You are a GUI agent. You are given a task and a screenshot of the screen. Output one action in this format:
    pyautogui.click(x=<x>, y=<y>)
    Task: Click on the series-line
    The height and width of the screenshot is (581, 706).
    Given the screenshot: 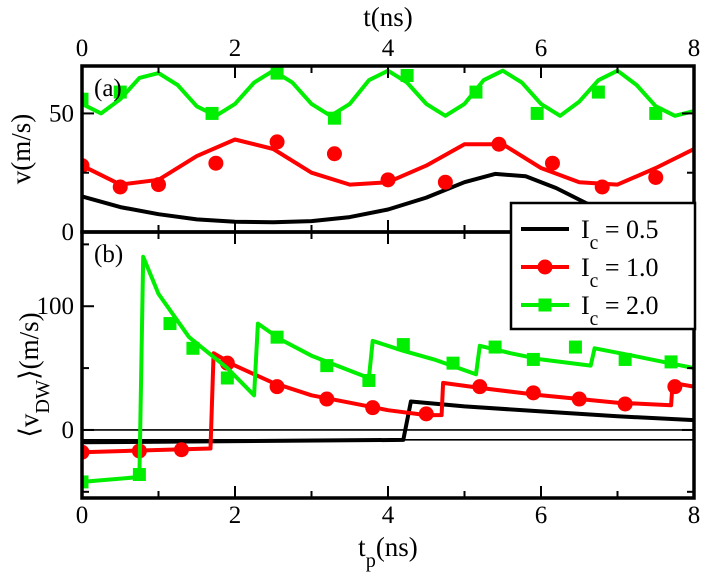 What is the action you would take?
    pyautogui.click(x=388, y=422)
    